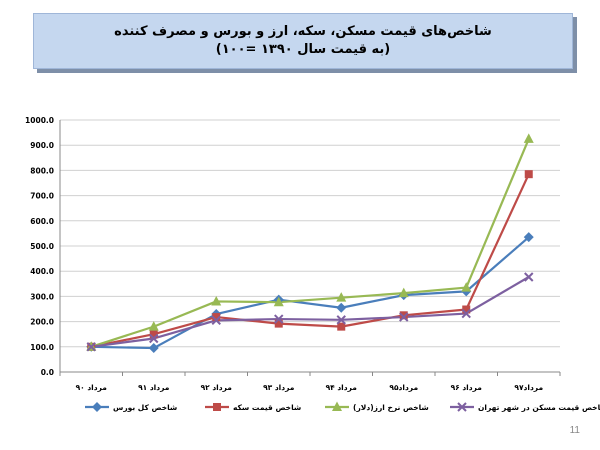 The width and height of the screenshot is (600, 450). I want to click on y-tick-label: 700.0, so click(42, 196).